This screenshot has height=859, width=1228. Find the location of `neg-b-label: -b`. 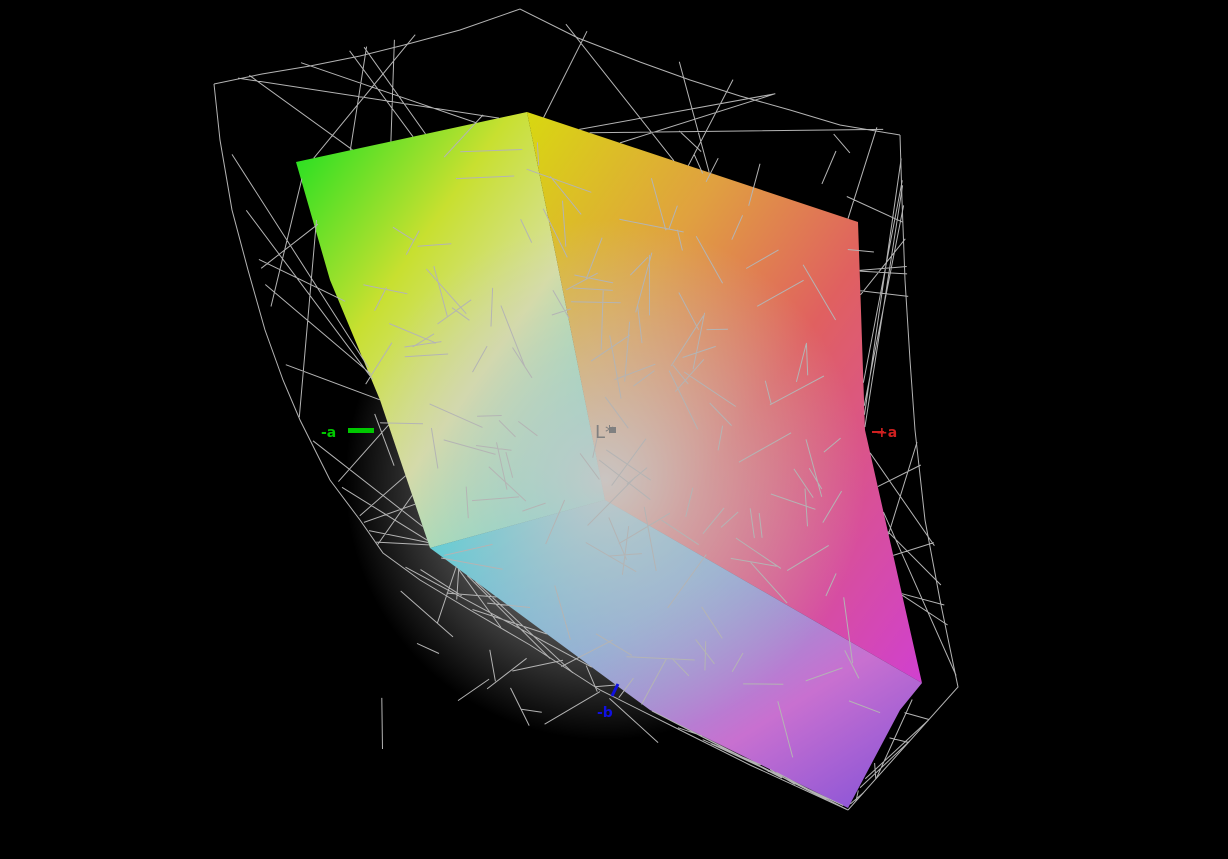

neg-b-label: -b is located at coordinates (605, 713).